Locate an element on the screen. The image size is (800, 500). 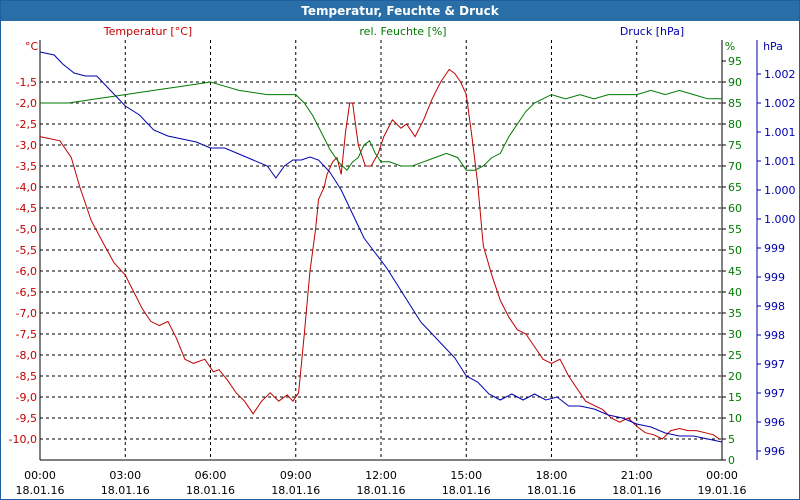
temperature-tick-label: -6,5 is located at coordinates (26, 292).